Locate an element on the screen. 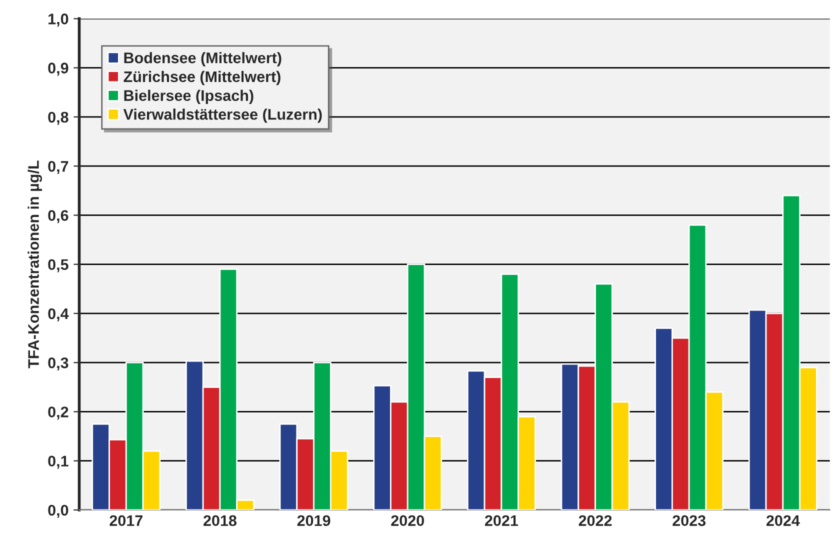  x-tick-label: 2021 is located at coordinates (501, 520).